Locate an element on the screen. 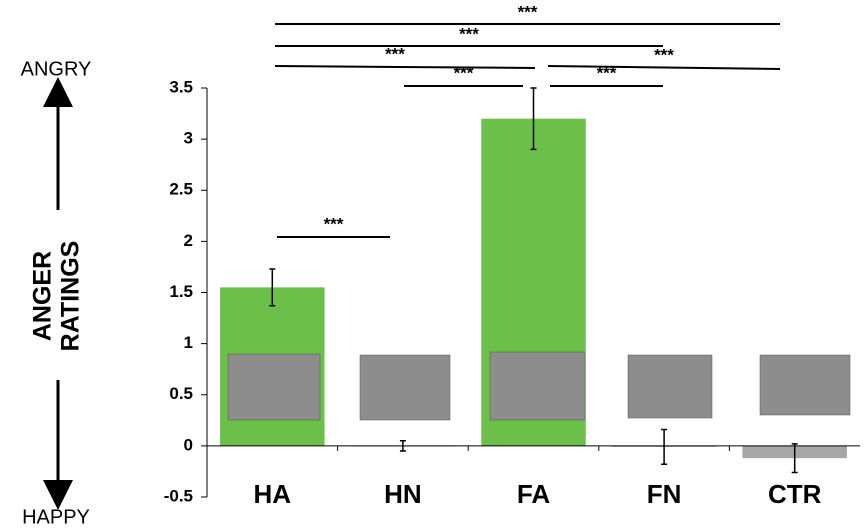 The height and width of the screenshot is (531, 864). y-tick-label: 1.5 is located at coordinates (181, 291).